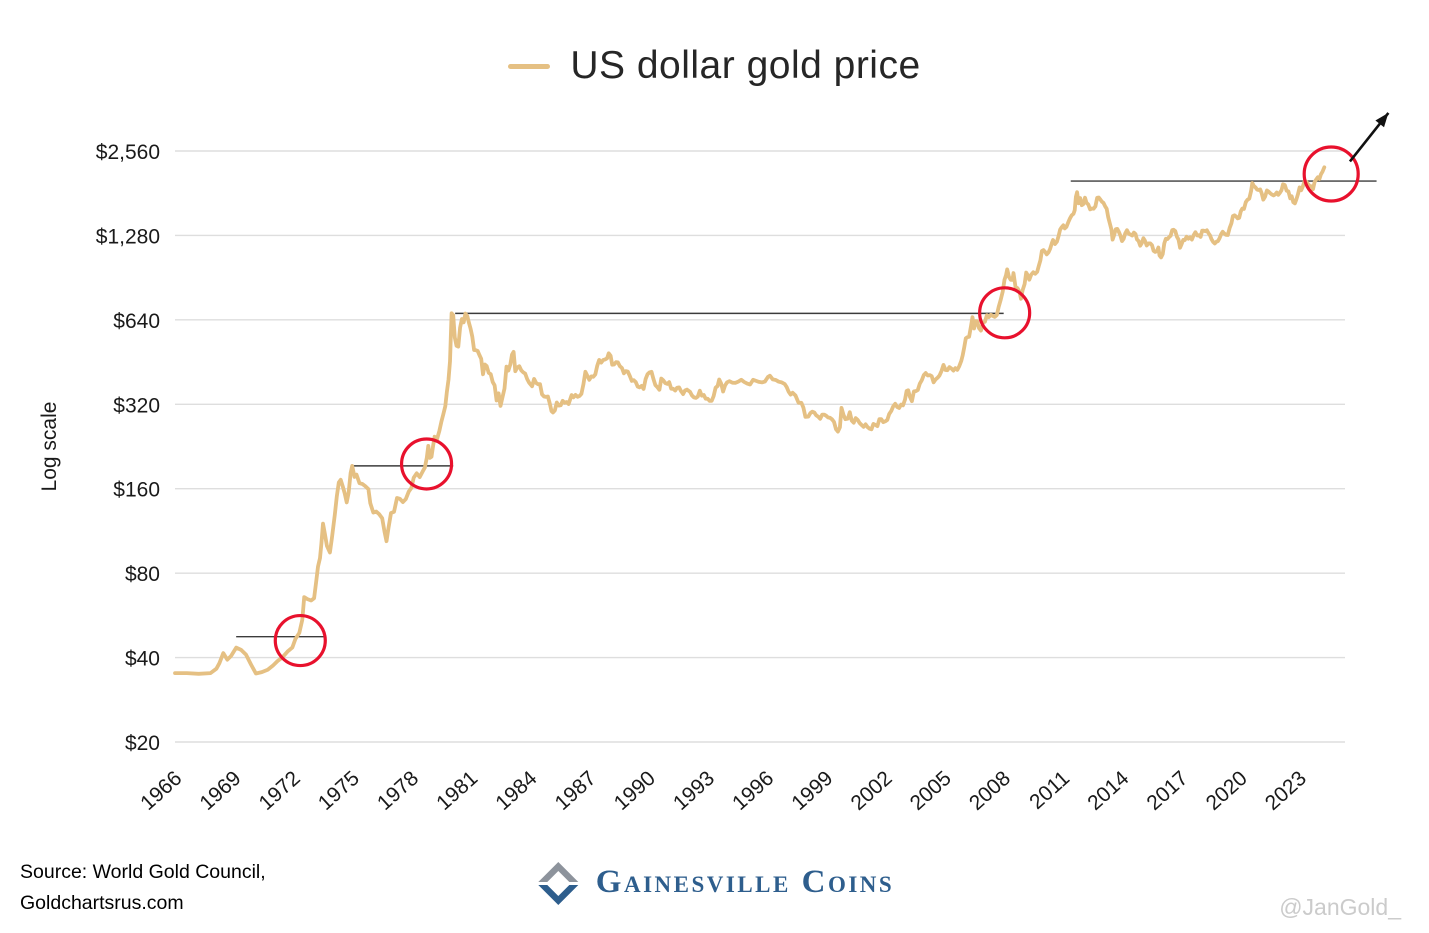 The height and width of the screenshot is (933, 1429). Describe the element at coordinates (143, 872) in the screenshot. I see `source-line-1: Source: World Gold Council,` at that location.